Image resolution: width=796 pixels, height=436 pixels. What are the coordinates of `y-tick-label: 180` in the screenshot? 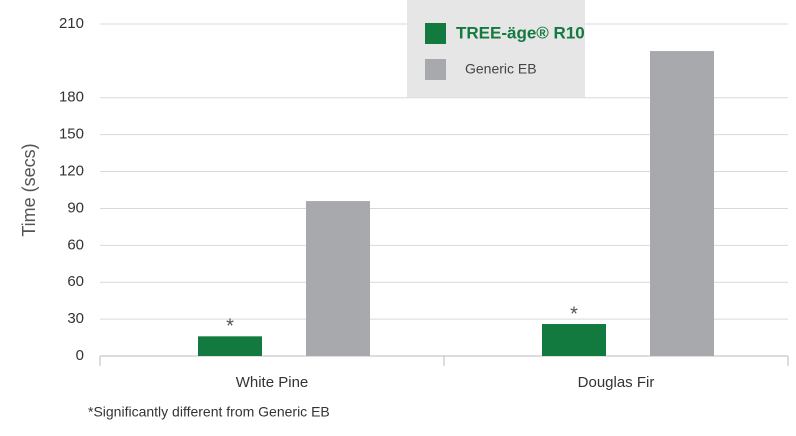 It's located at (71, 97).